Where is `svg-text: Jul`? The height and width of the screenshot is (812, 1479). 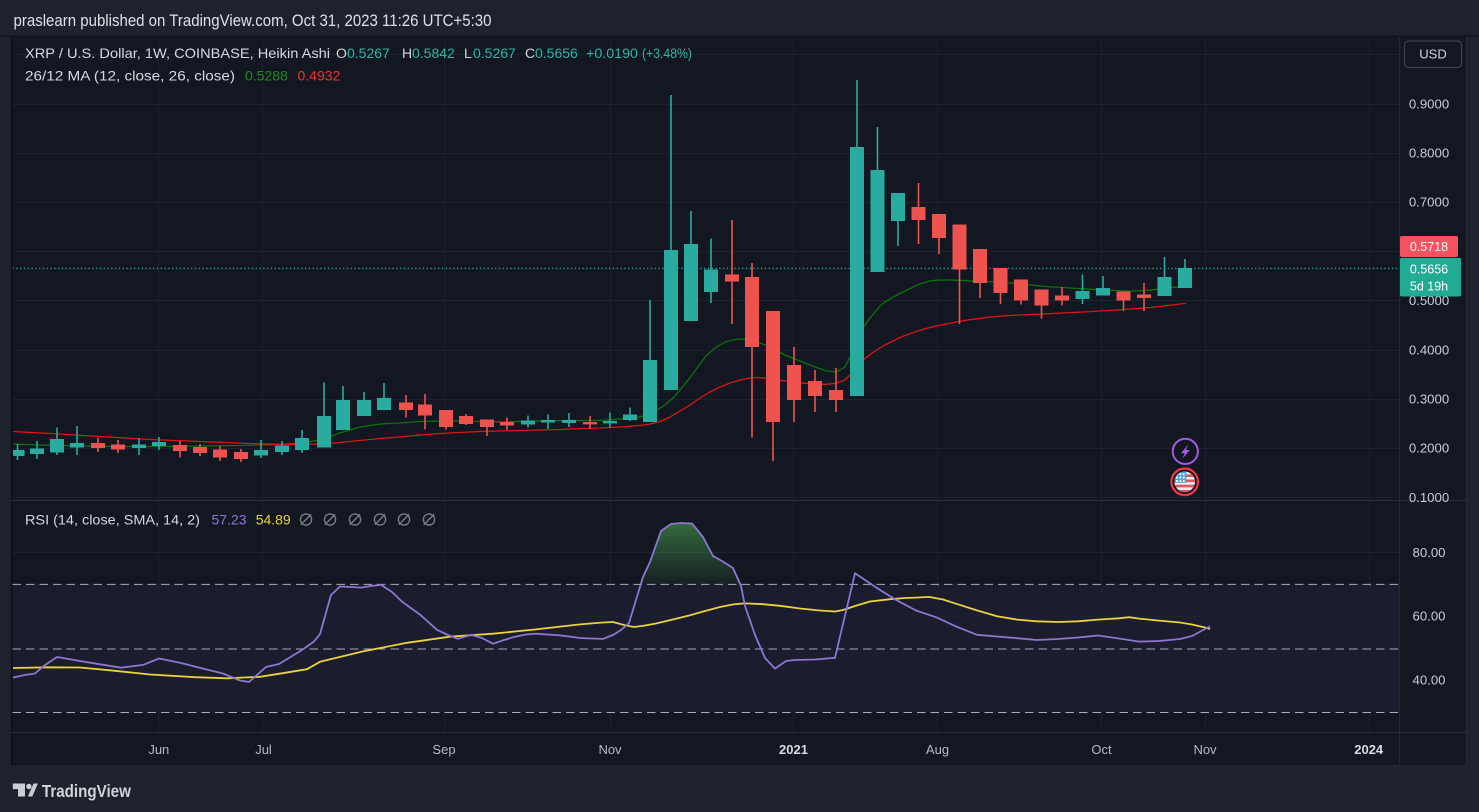 svg-text: Jul is located at coordinates (263, 749).